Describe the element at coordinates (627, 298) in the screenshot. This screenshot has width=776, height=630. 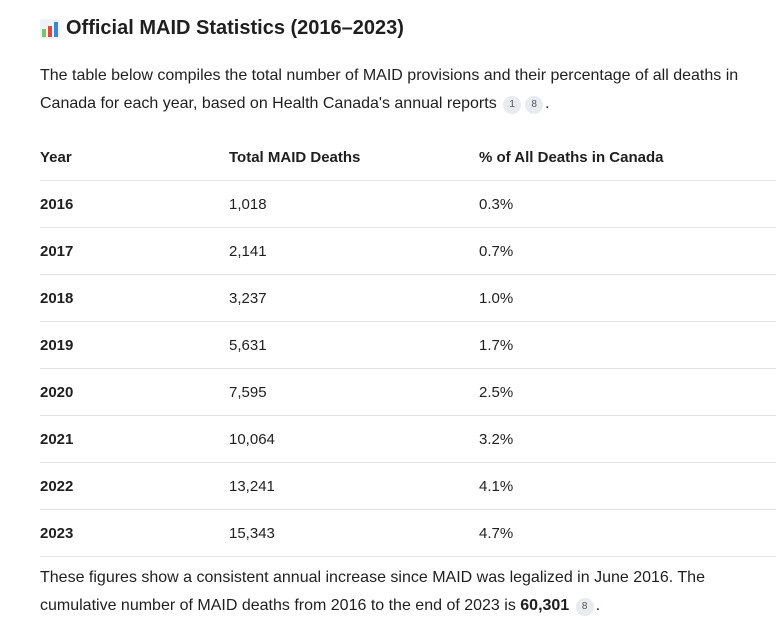
I see `cell-percent: 1.0%` at that location.